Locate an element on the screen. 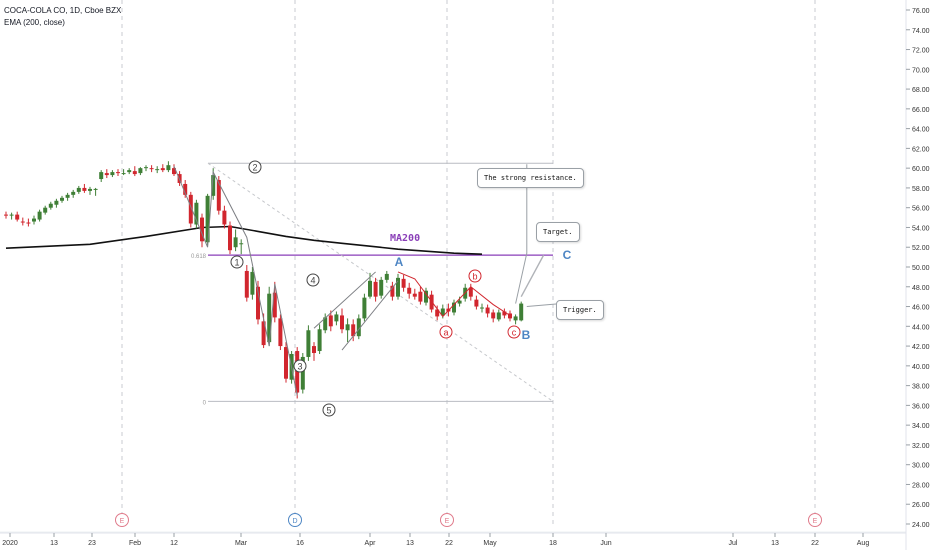 This screenshot has width=932, height=550. price-tick-label: 76.00 is located at coordinates (921, 11).